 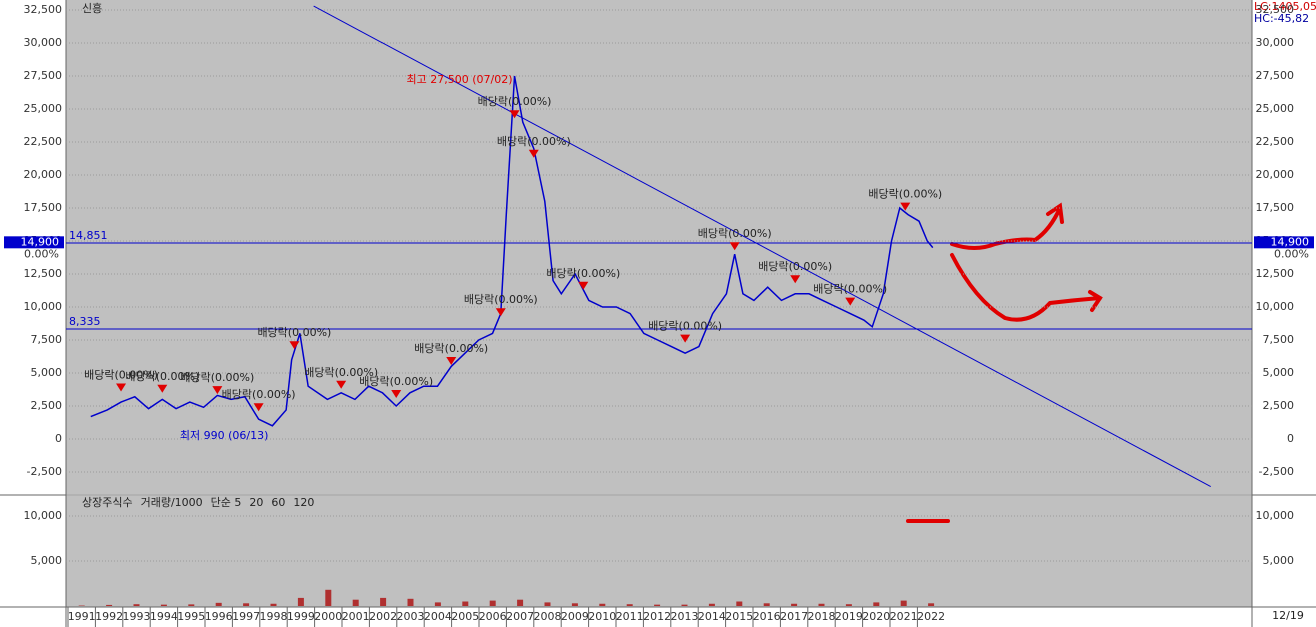 I want to click on y-tick-label-right: 25,000, so click(x=1275, y=108).